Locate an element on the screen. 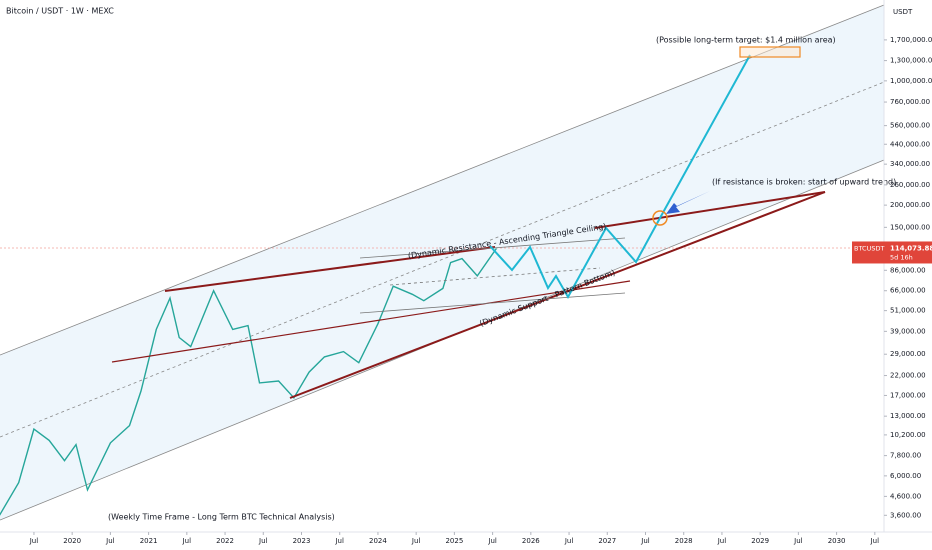 This screenshot has width=932, height=550. price-tag-value: 114,073.88 is located at coordinates (911, 248).